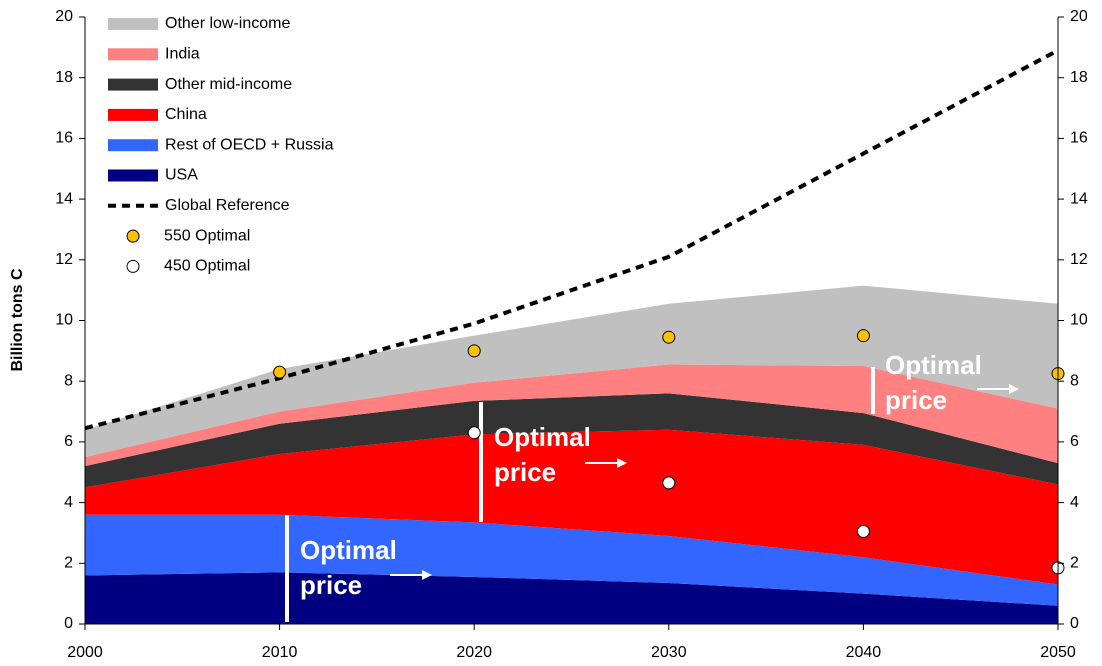  I want to click on y-tick-label: 16, so click(64, 138).